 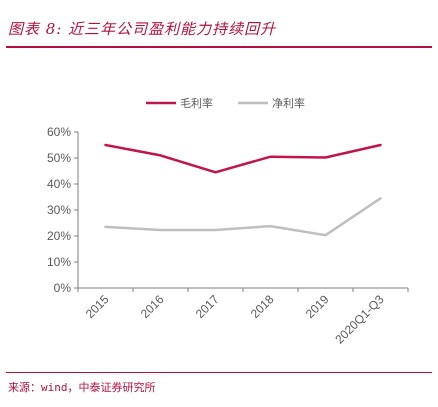 What do you see at coordinates (219, 47) in the screenshot?
I see `title-divider` at bounding box center [219, 47].